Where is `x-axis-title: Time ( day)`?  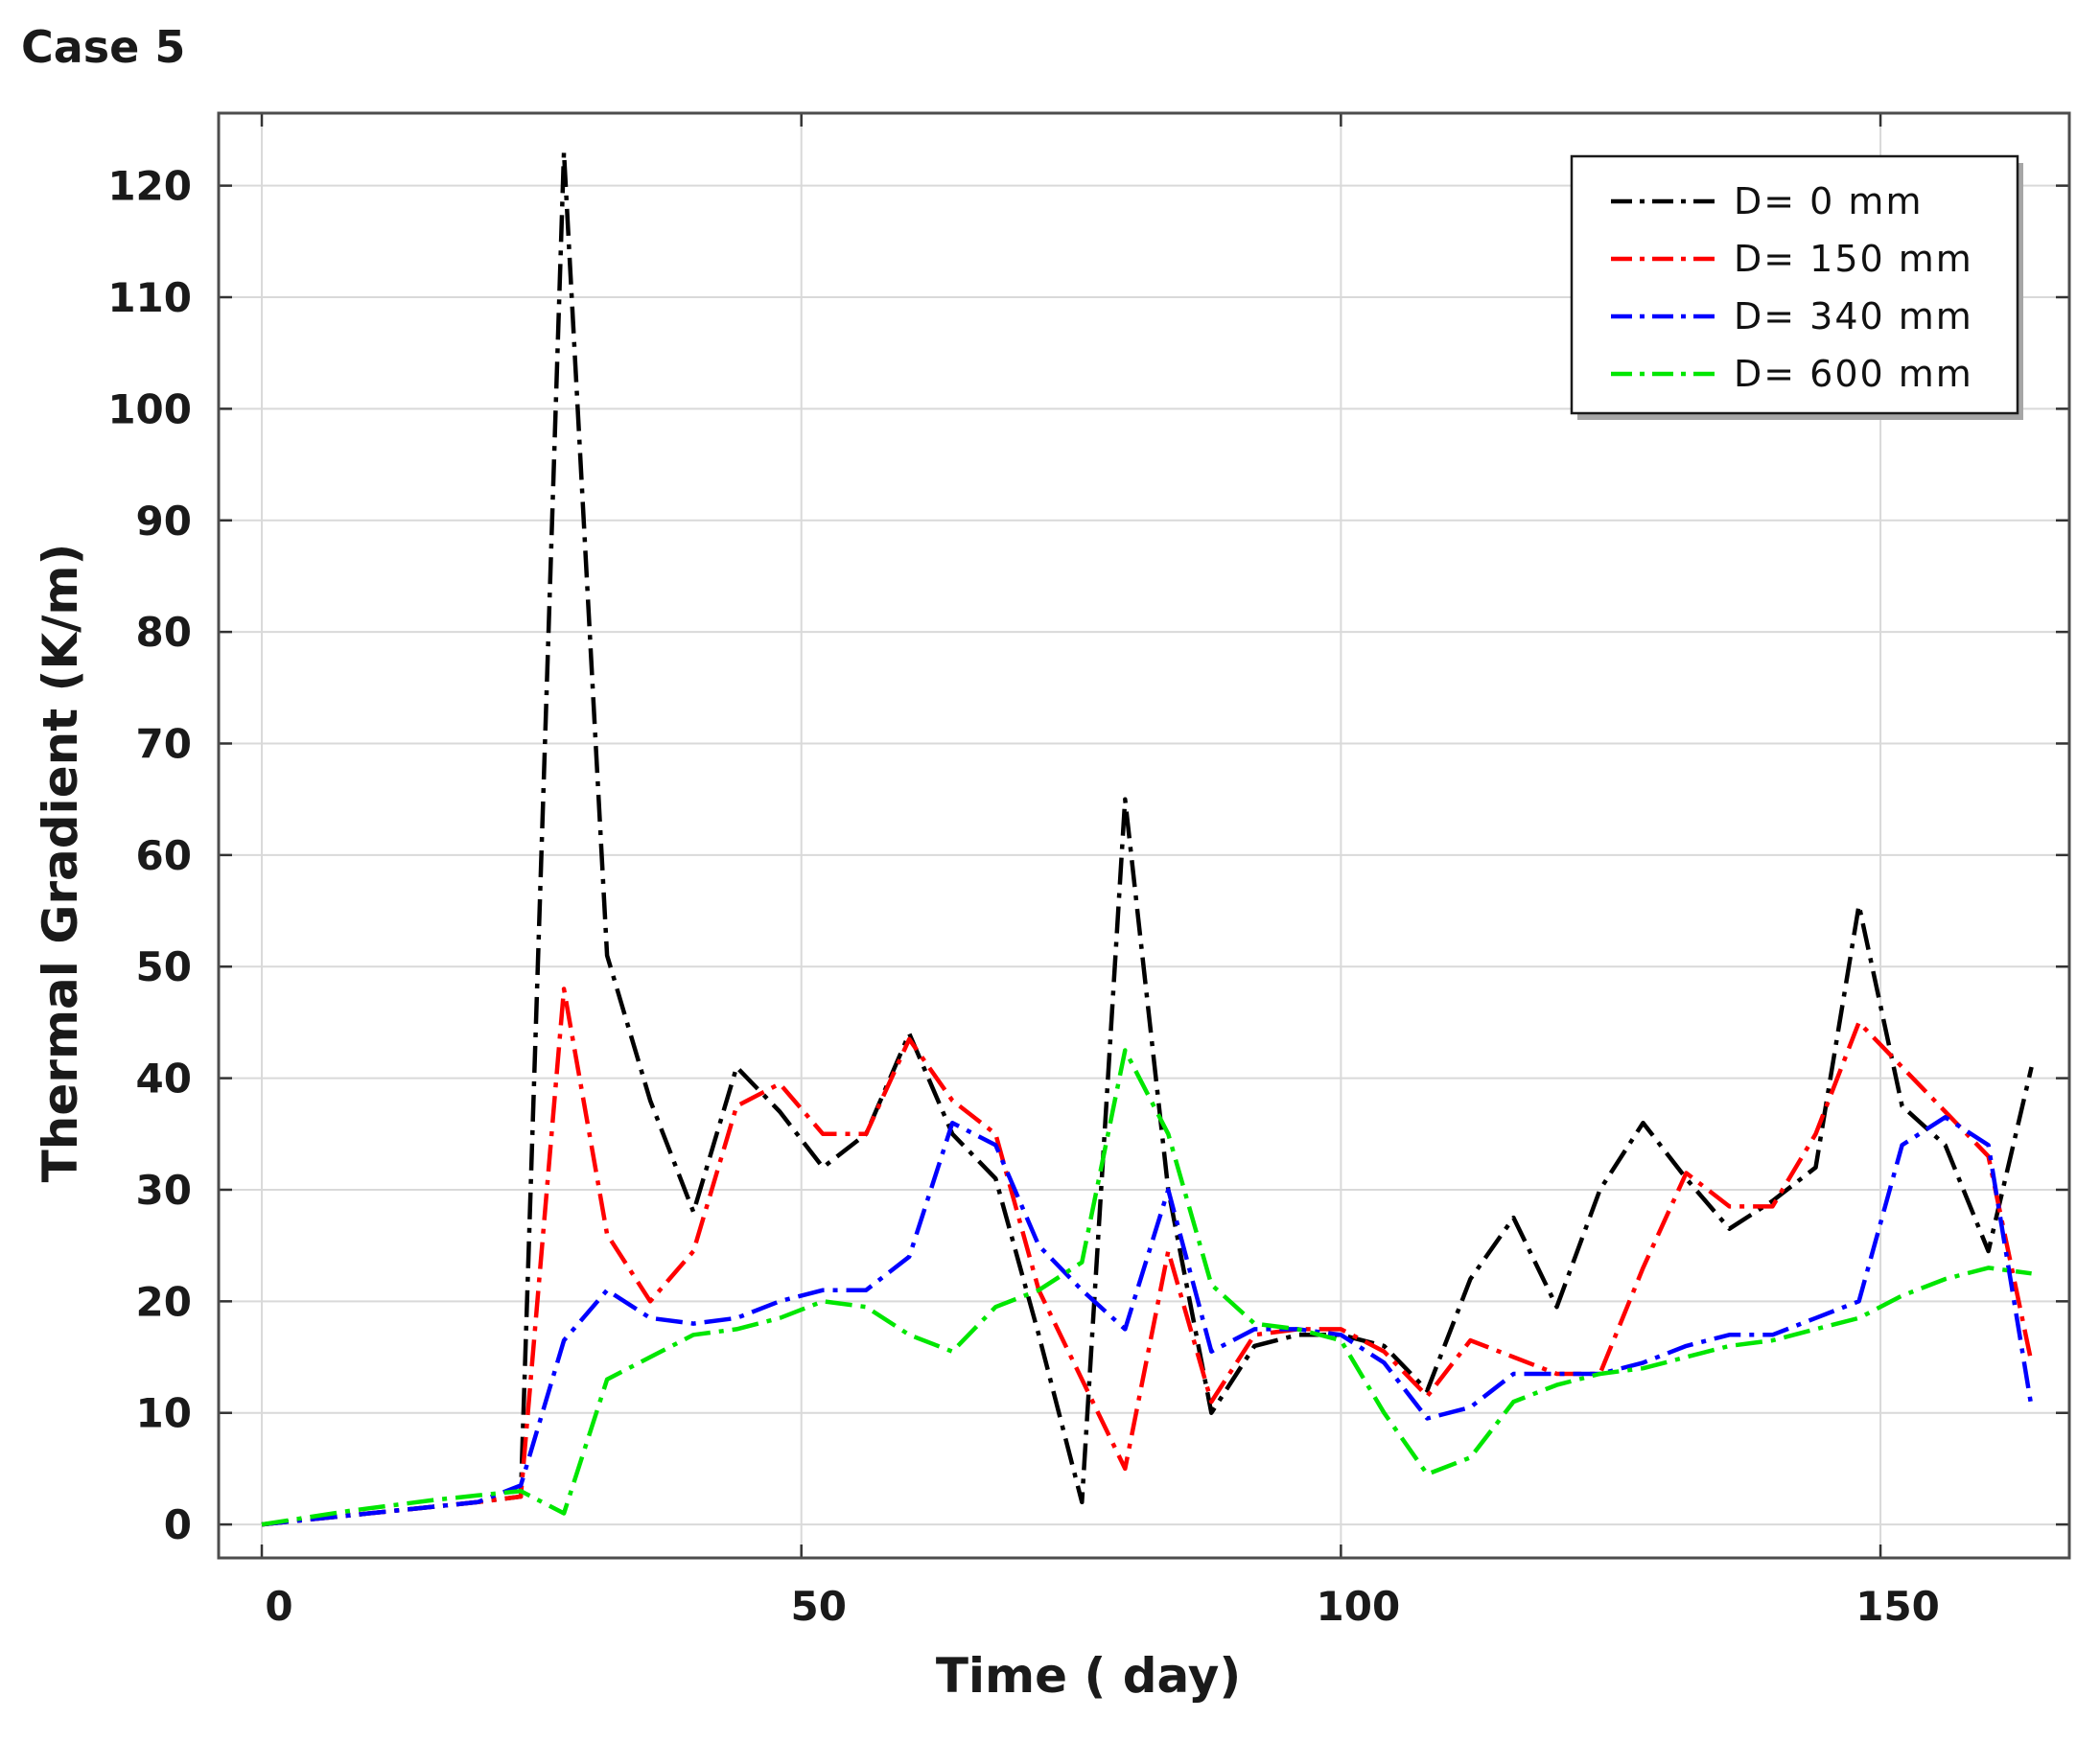 x-axis-title: Time ( day) is located at coordinates (1088, 1676).